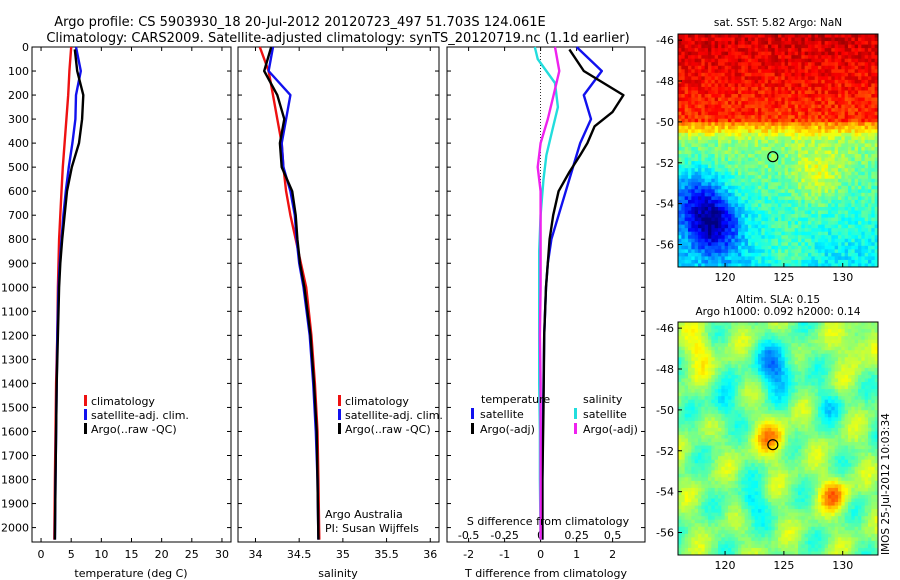  I want to click on x-tick-label: -2, so click(468, 554).